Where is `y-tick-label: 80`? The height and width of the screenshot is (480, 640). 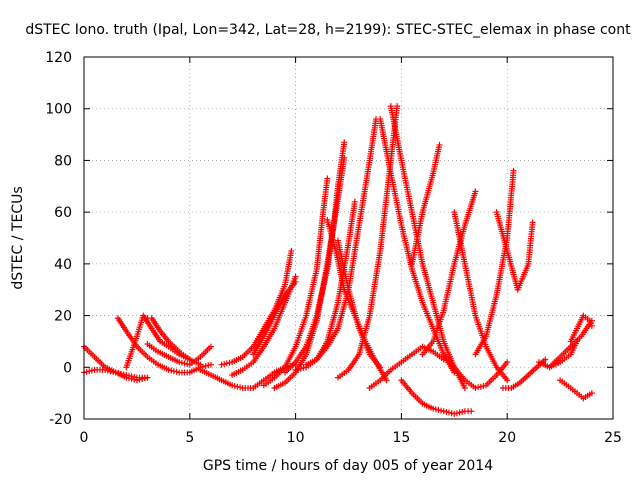
y-tick-label: 80 is located at coordinates (63, 161).